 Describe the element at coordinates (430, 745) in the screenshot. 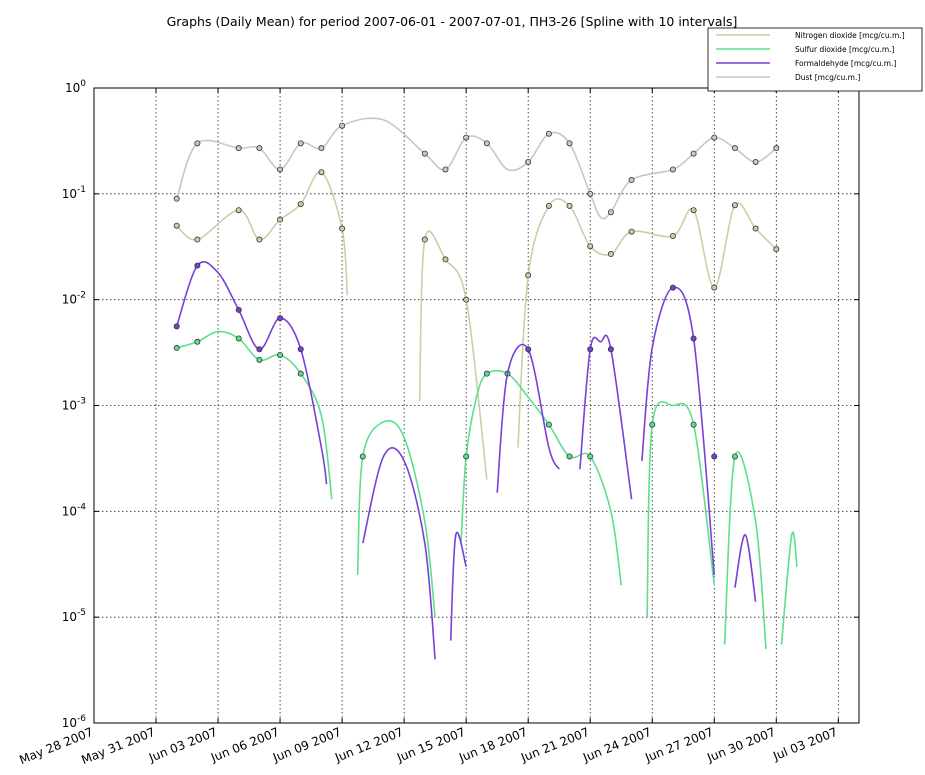

I see `x-tick-label: Jun 15 2007` at that location.